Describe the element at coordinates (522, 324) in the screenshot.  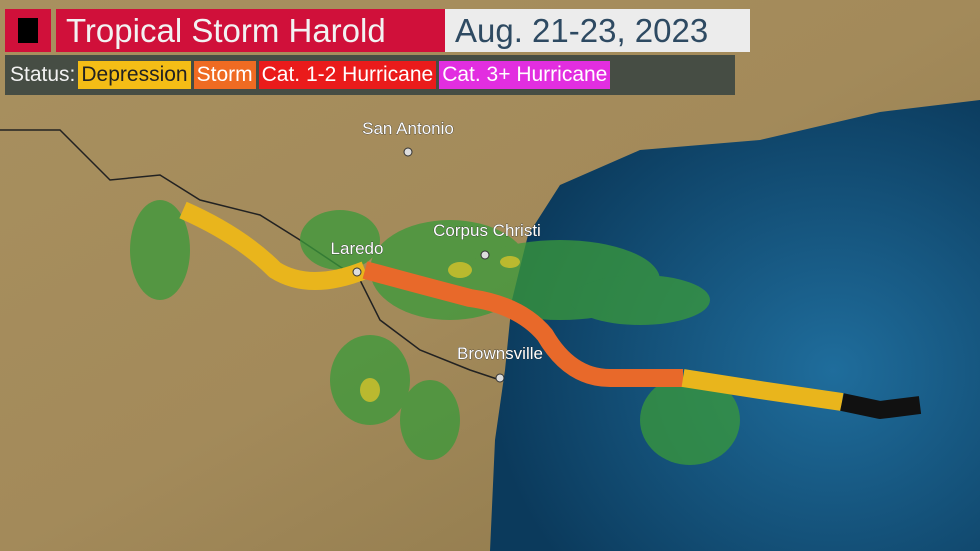
I see `track-storm-segment` at that location.